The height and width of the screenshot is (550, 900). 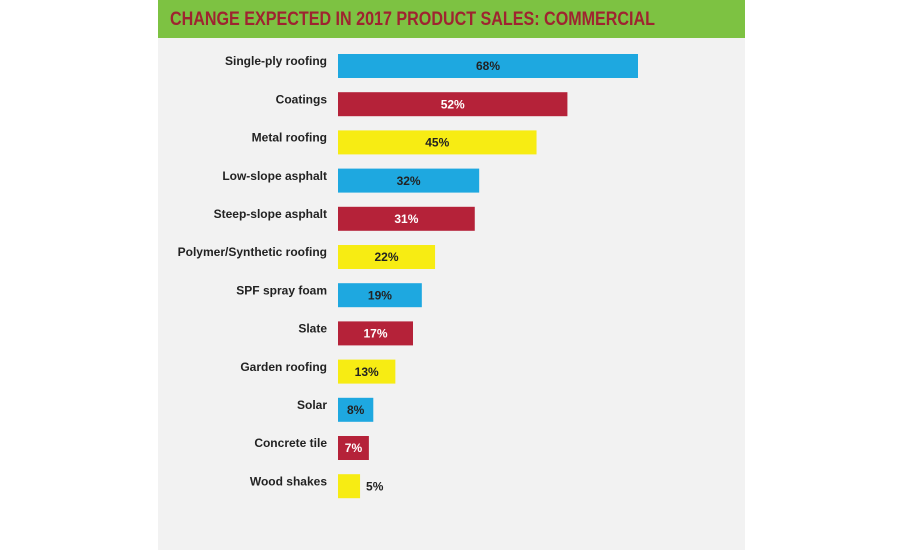 What do you see at coordinates (283, 367) in the screenshot?
I see `category-label: Garden roofing` at bounding box center [283, 367].